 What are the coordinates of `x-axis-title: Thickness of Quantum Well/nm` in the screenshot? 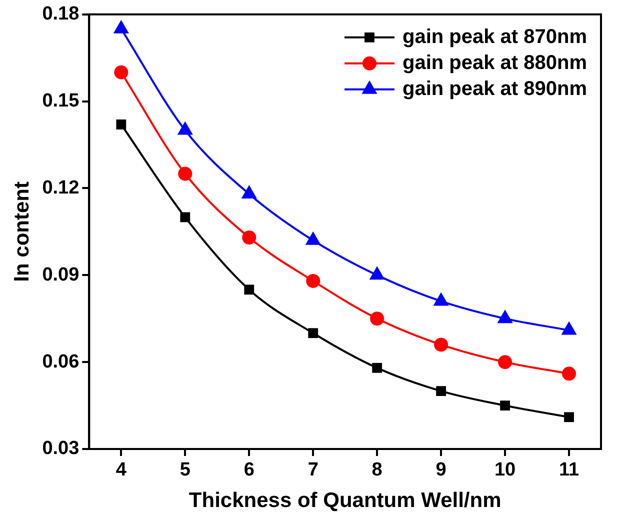 It's located at (345, 500).